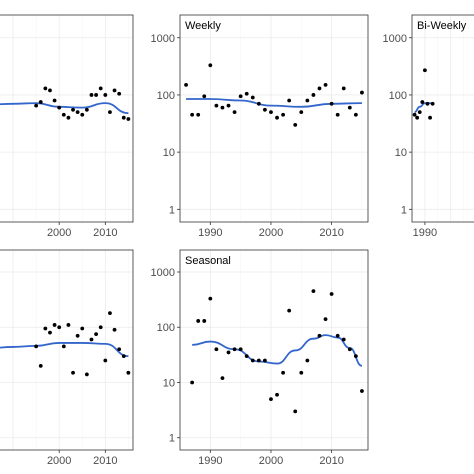  Describe the element at coordinates (277, 350) in the screenshot. I see `loess-smooth-line` at that location.